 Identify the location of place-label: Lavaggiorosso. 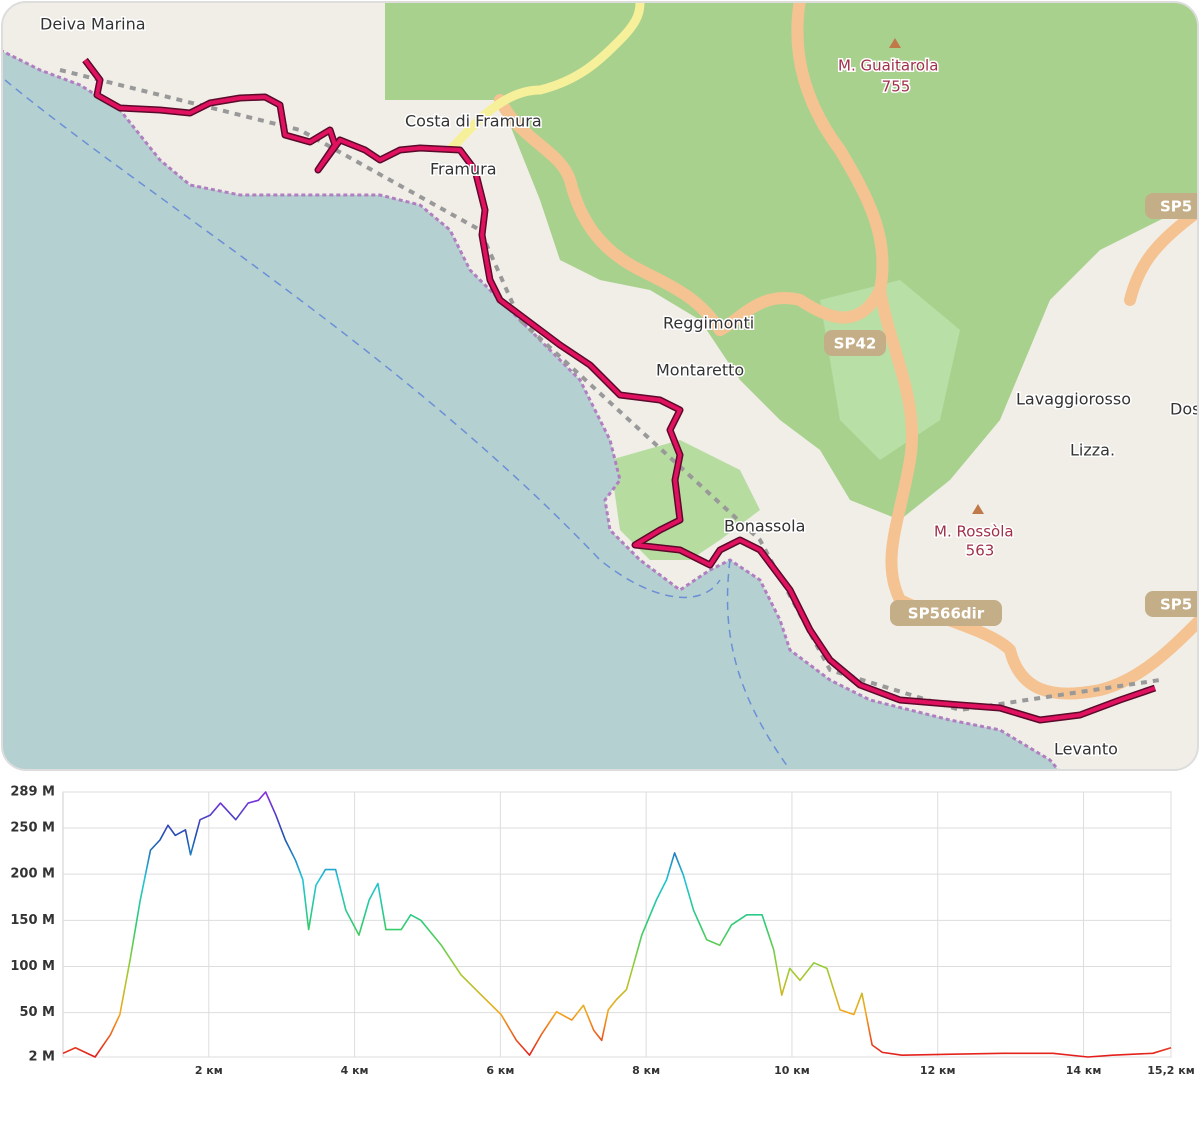
(1073, 399).